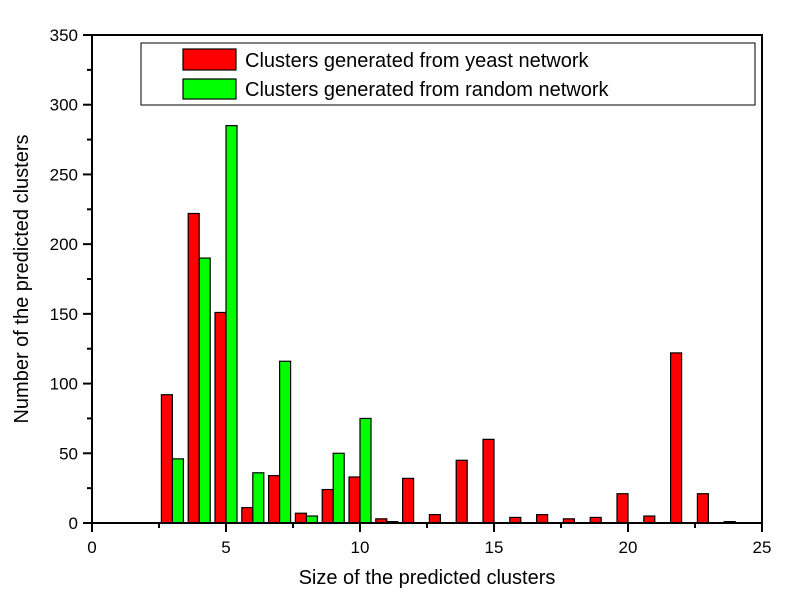  Describe the element at coordinates (628, 547) in the screenshot. I see `x-tick-label: 20` at that location.